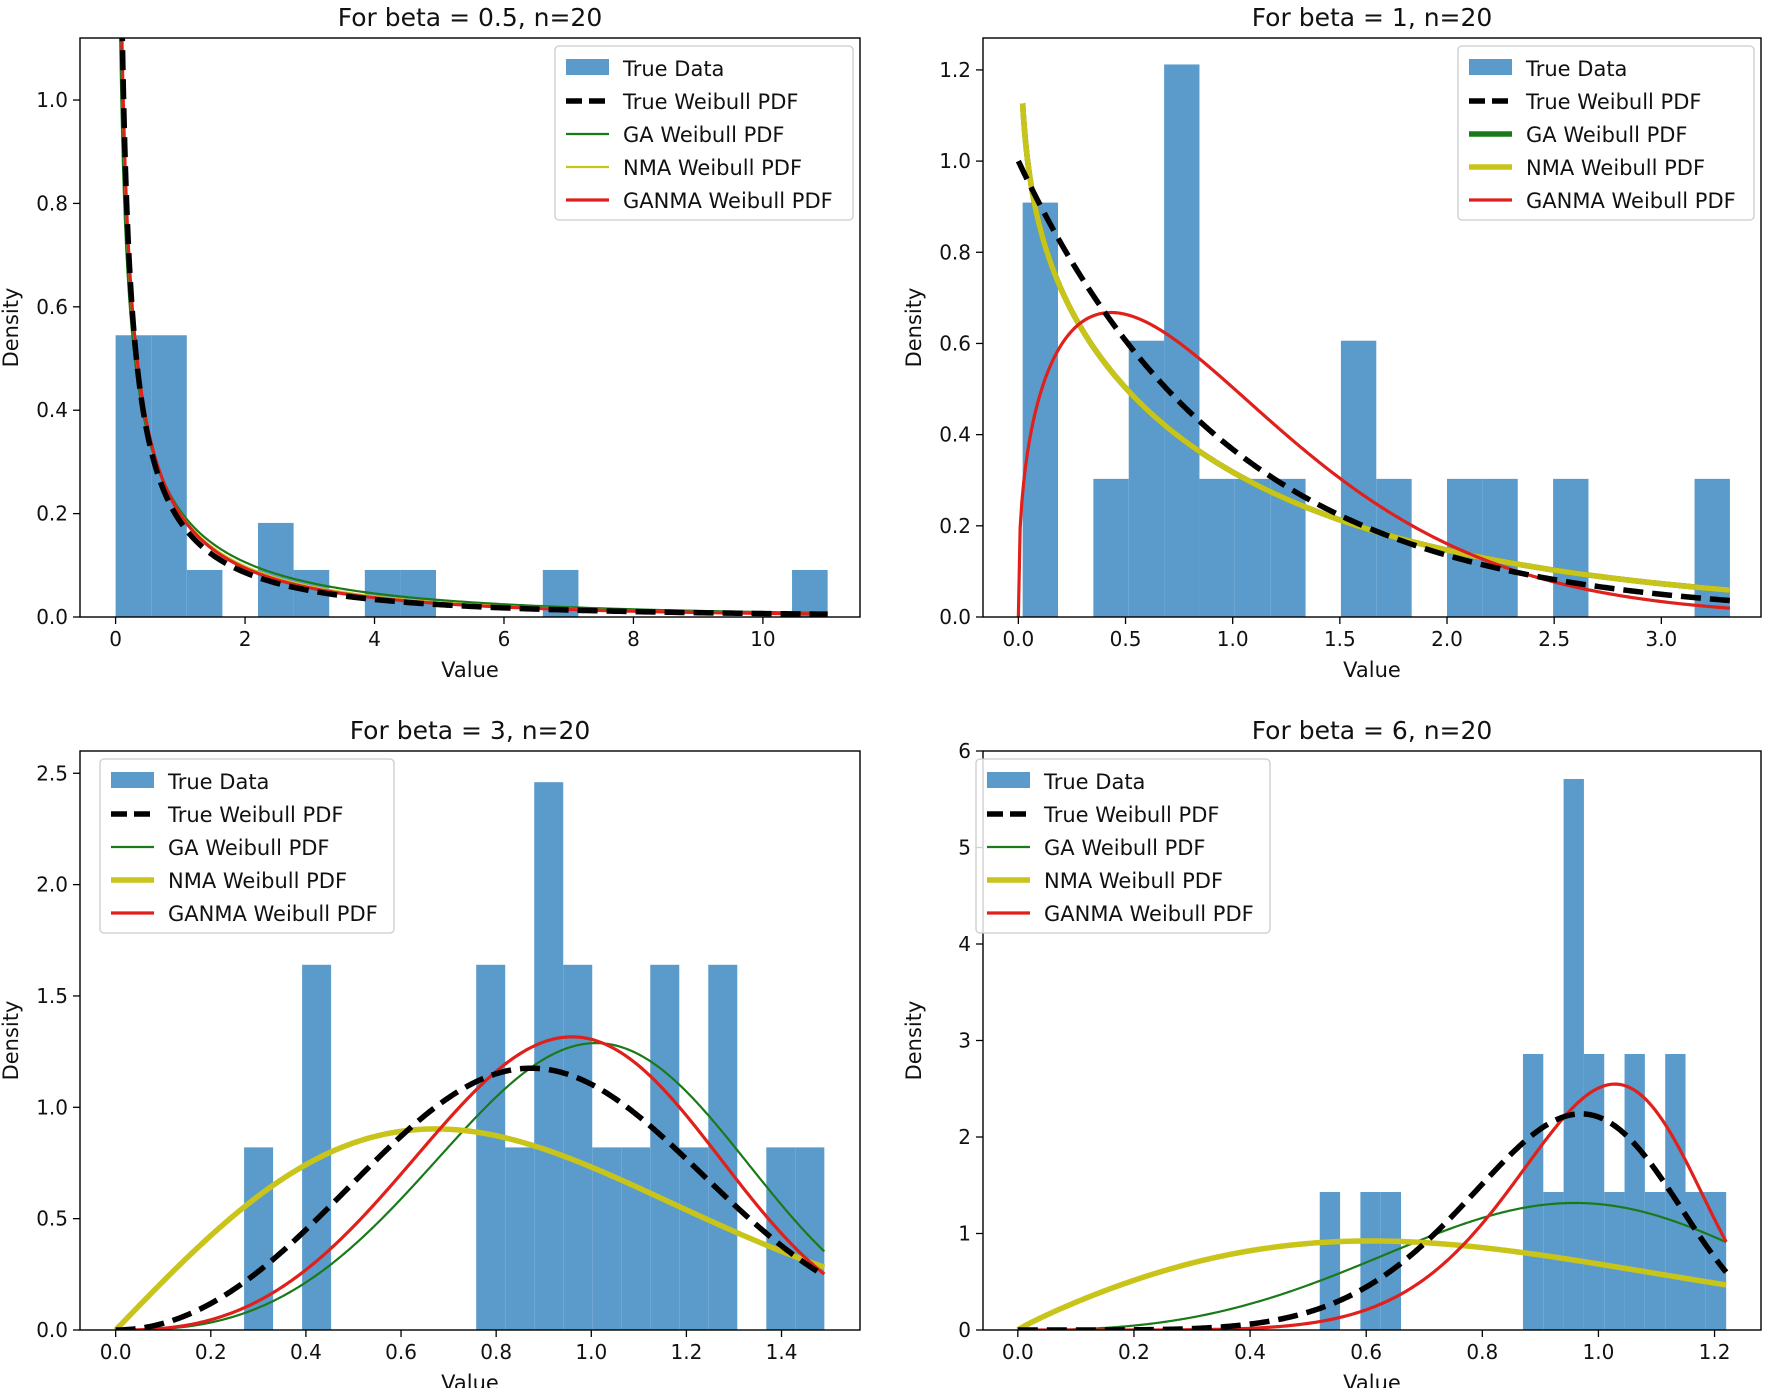  What do you see at coordinates (633, 639) in the screenshot?
I see `x-tick-label: 8` at bounding box center [633, 639].